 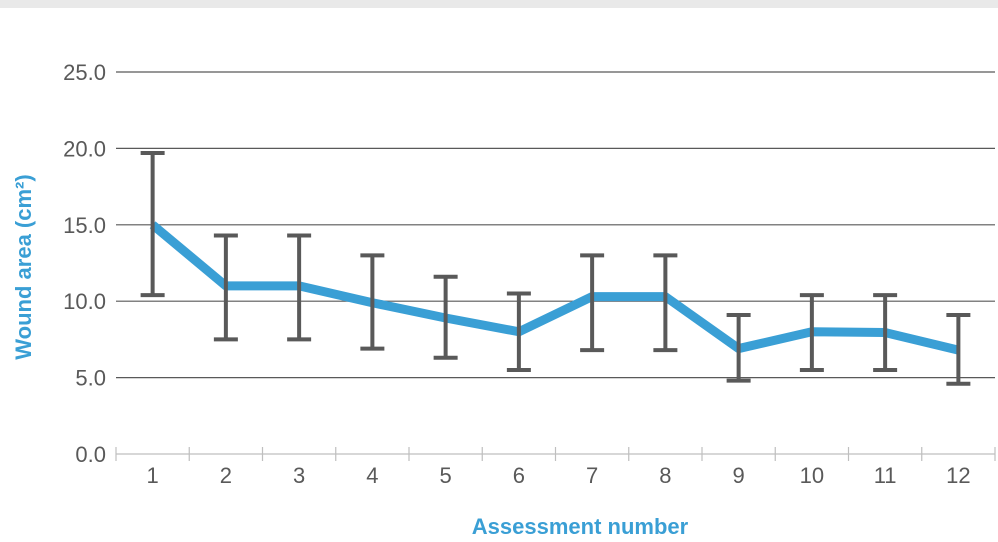 I want to click on y-tick-labels: 0.0 5.0 10.0 15.0 20.0 25.0, so click(x=84, y=263).